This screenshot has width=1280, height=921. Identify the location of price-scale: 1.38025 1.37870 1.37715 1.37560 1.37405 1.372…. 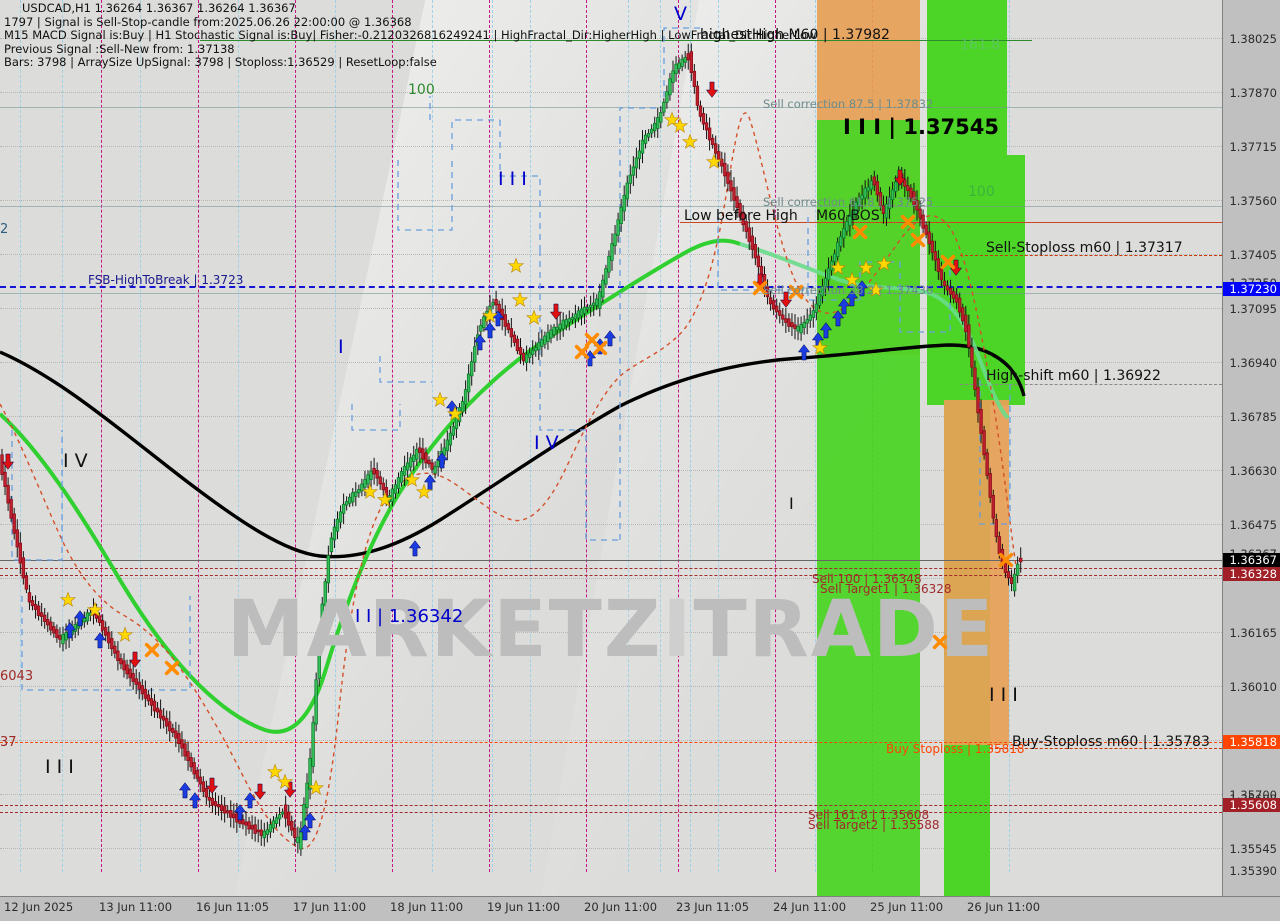
(1251, 448).